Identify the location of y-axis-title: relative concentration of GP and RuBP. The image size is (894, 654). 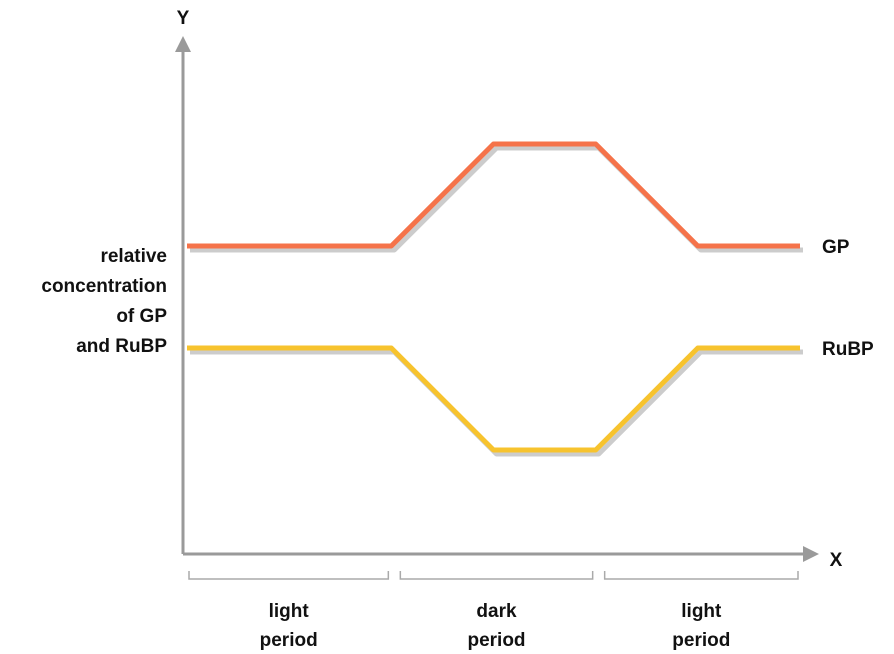
(104, 301).